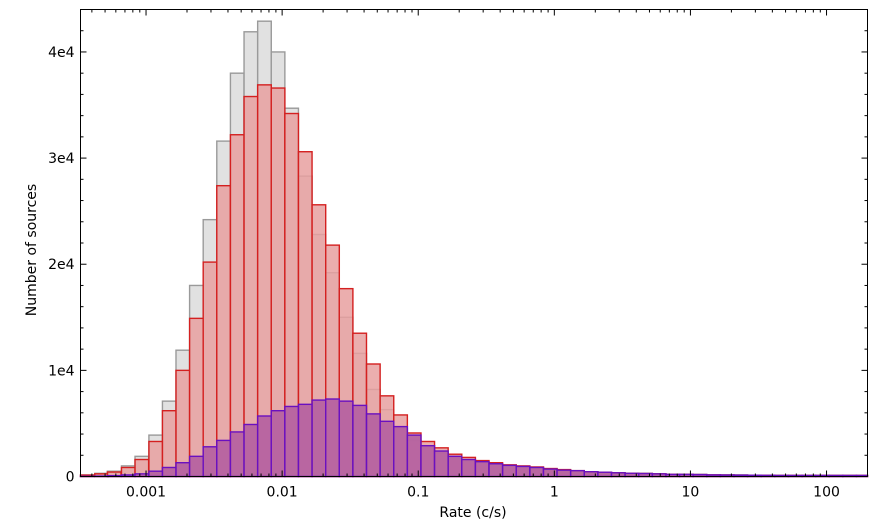  Describe the element at coordinates (418, 493) in the screenshot. I see `x-tick-label: 0.1` at that location.